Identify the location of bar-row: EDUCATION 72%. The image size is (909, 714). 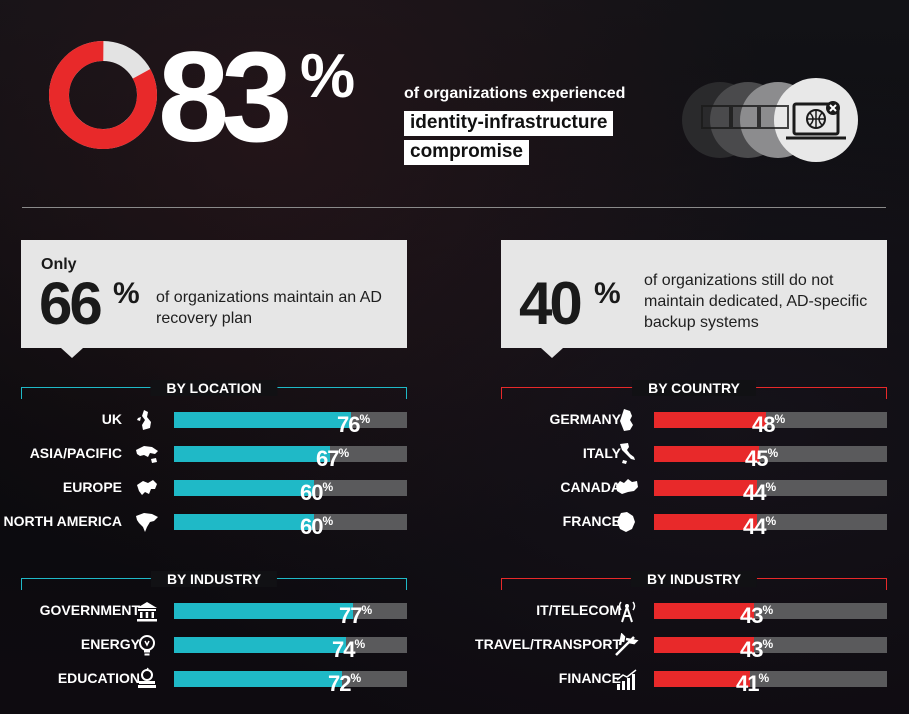
(454, 681).